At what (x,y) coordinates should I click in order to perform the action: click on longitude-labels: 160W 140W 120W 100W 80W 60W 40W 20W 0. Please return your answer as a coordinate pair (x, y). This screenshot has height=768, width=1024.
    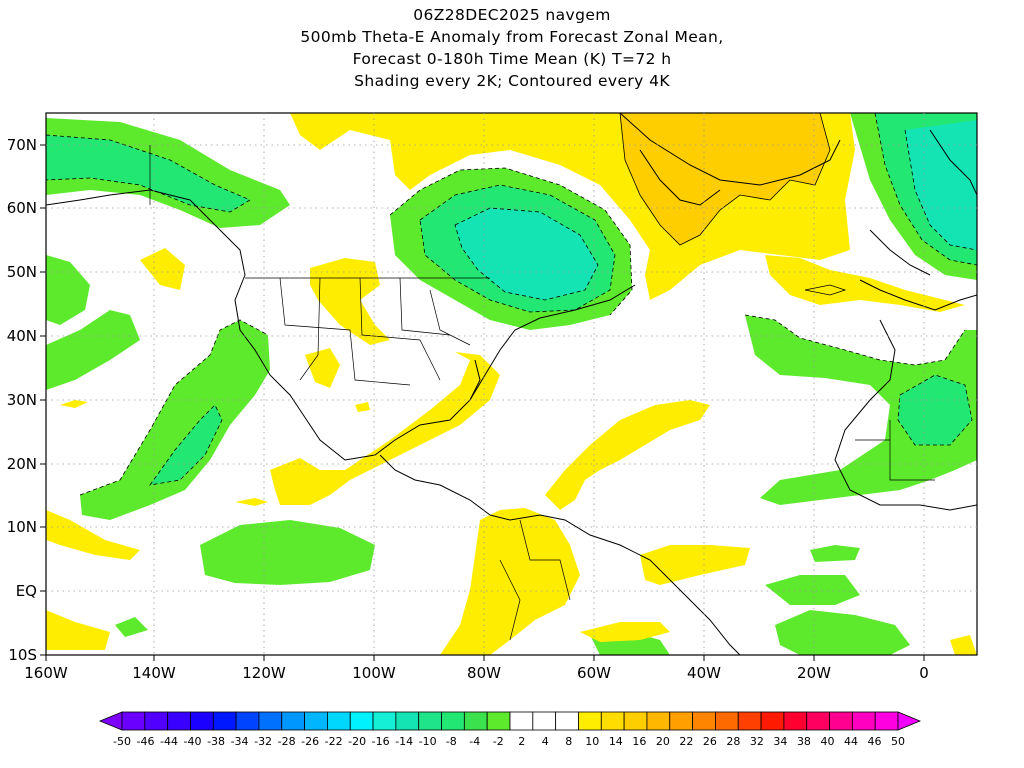
    Looking at the image, I should click on (476, 673).